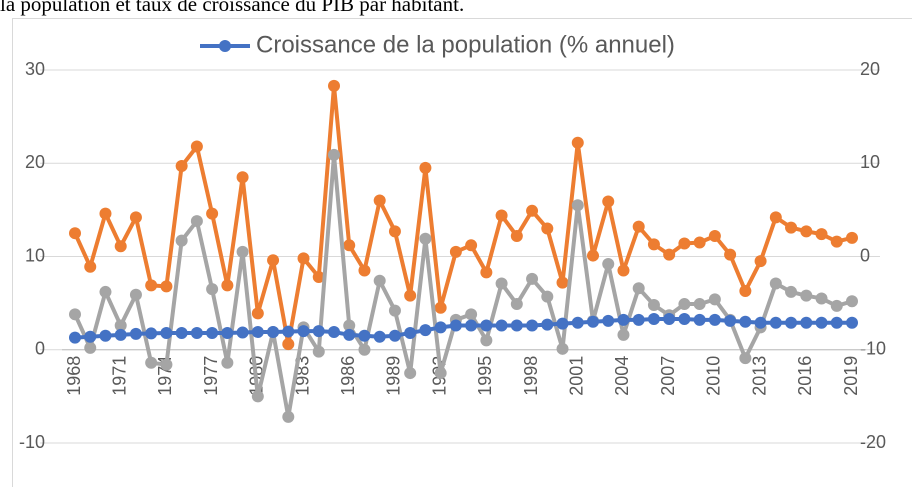 This screenshot has width=912, height=487. I want to click on y2-tick-label: 20, so click(870, 69).